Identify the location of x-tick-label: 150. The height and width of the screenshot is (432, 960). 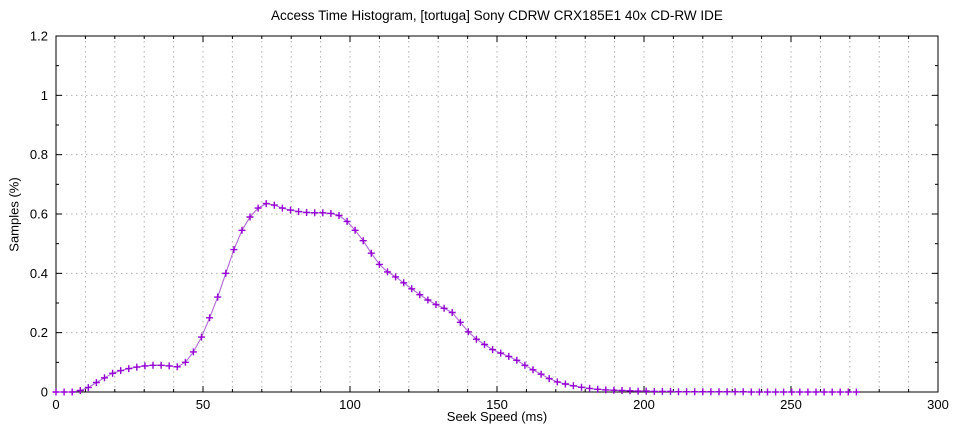
(497, 404).